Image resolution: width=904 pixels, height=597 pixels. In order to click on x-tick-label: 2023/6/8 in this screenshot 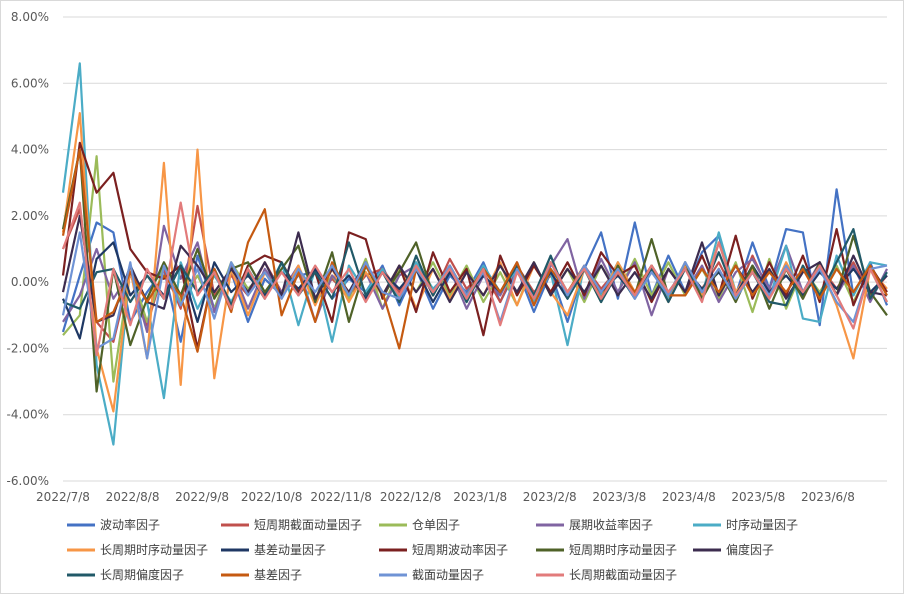, I will do `click(828, 497)`.